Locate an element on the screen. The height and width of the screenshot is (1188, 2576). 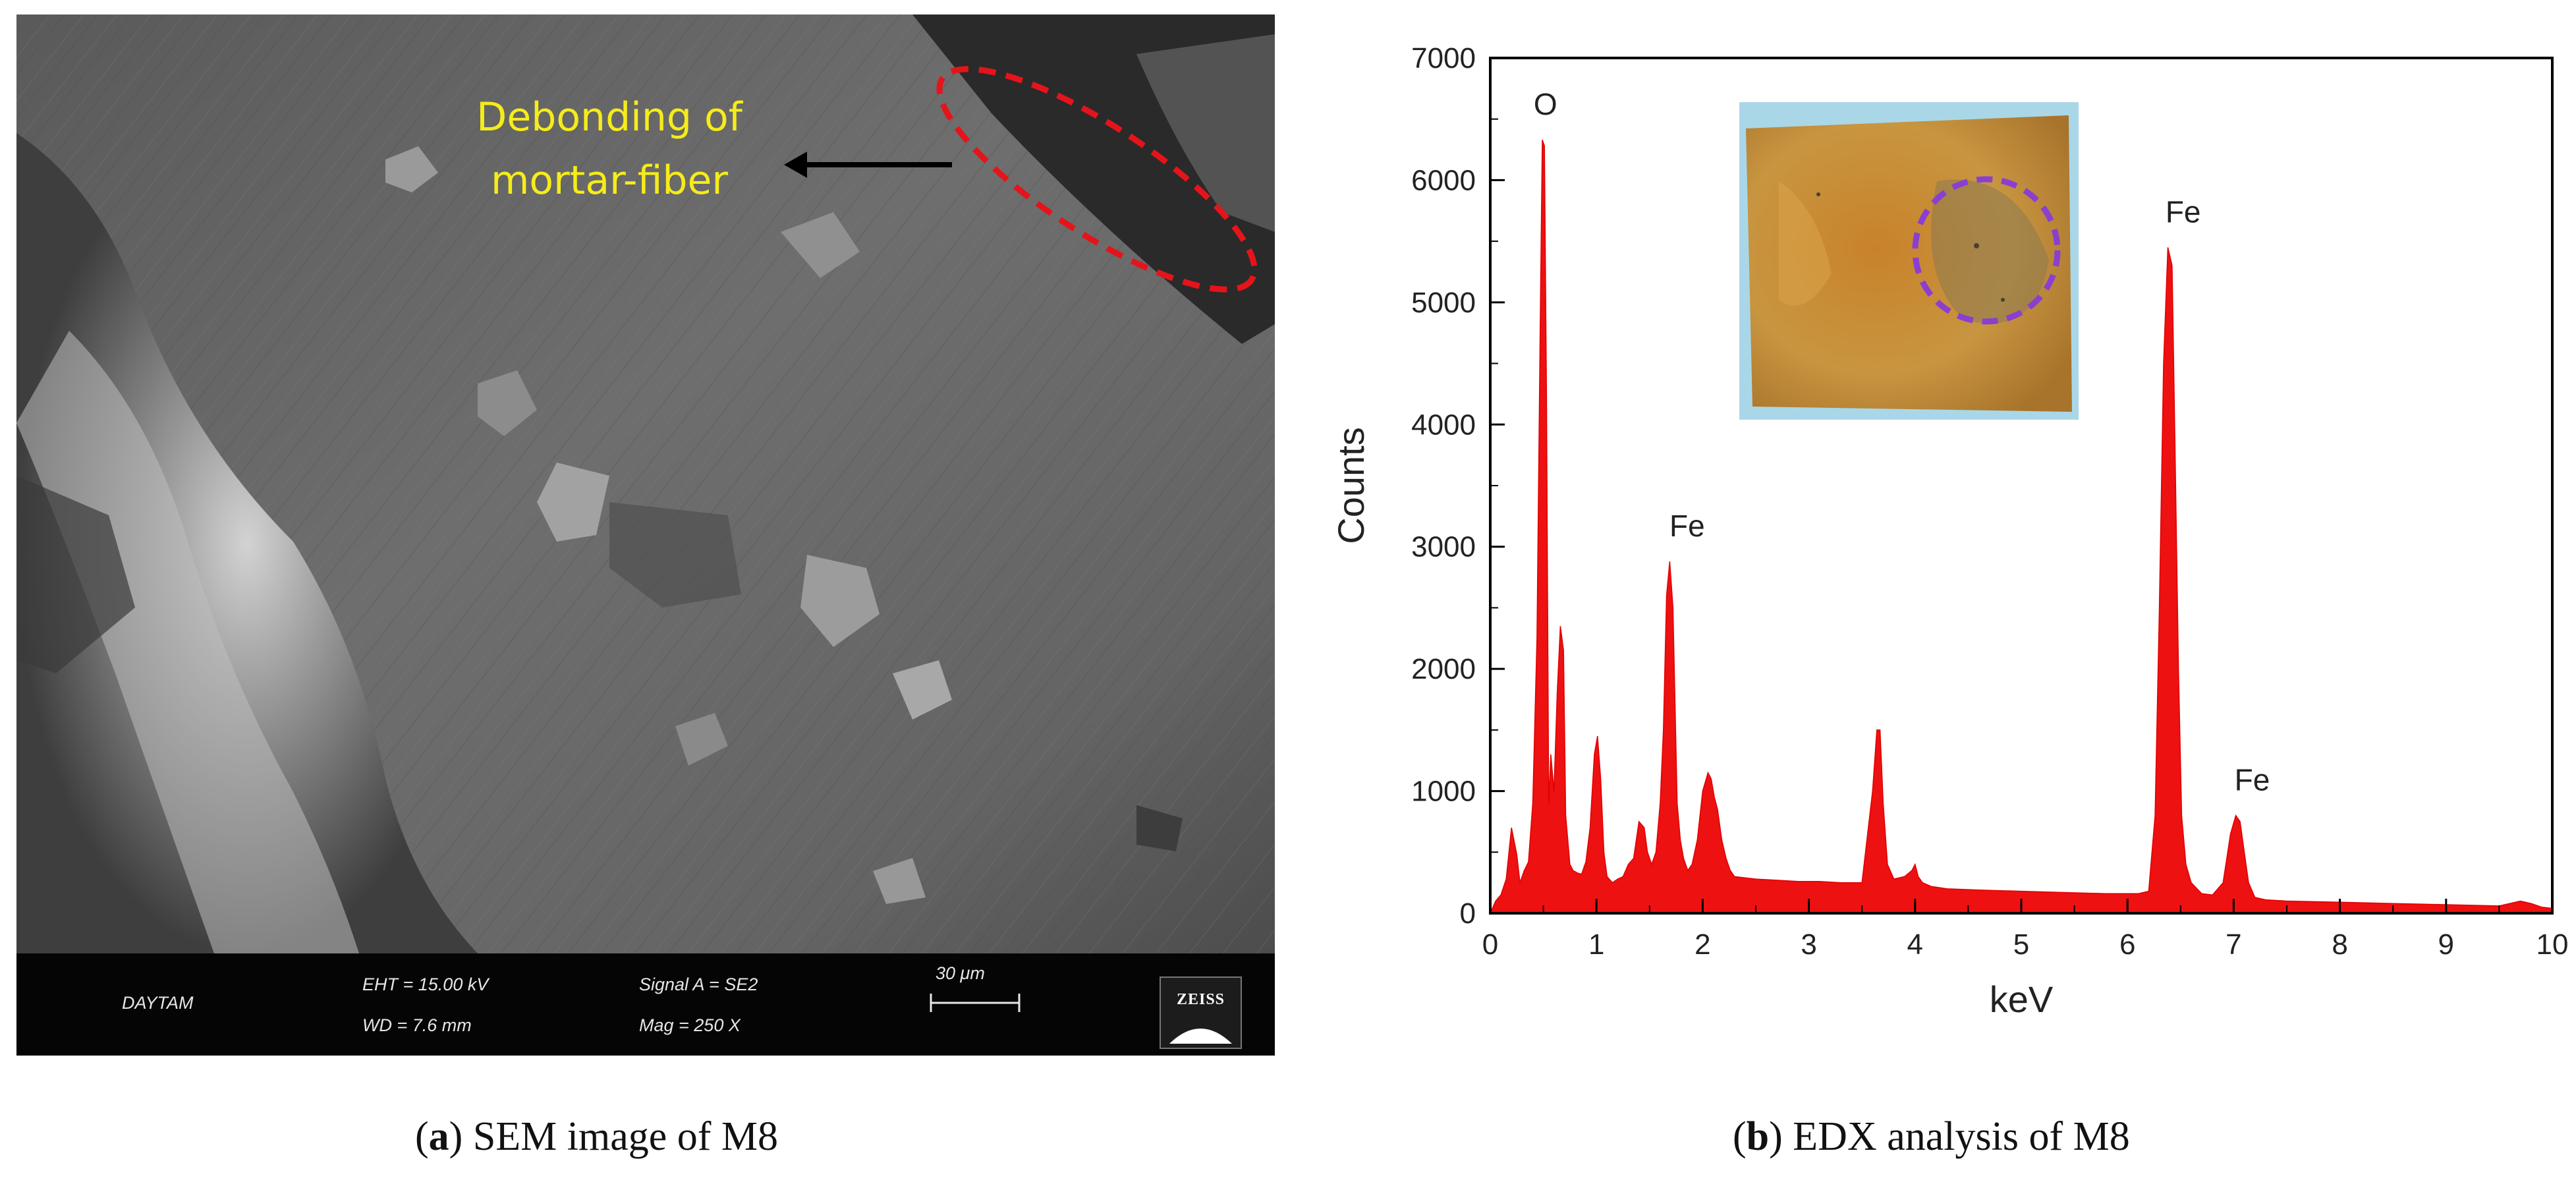
x-tick-label: 1 is located at coordinates (1596, 944).